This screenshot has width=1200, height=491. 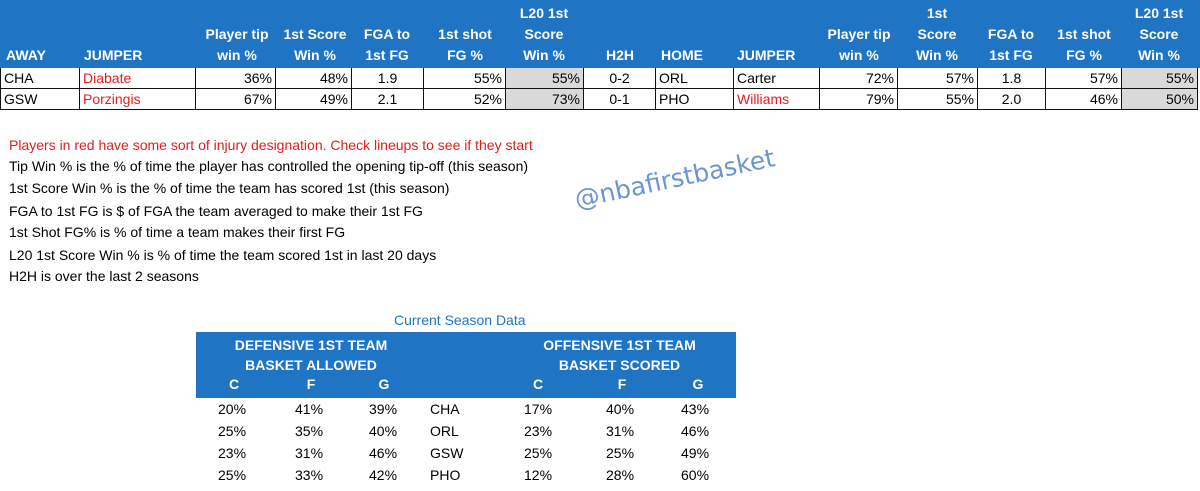 What do you see at coordinates (538, 475) in the screenshot?
I see `off-c-cell: 12%` at bounding box center [538, 475].